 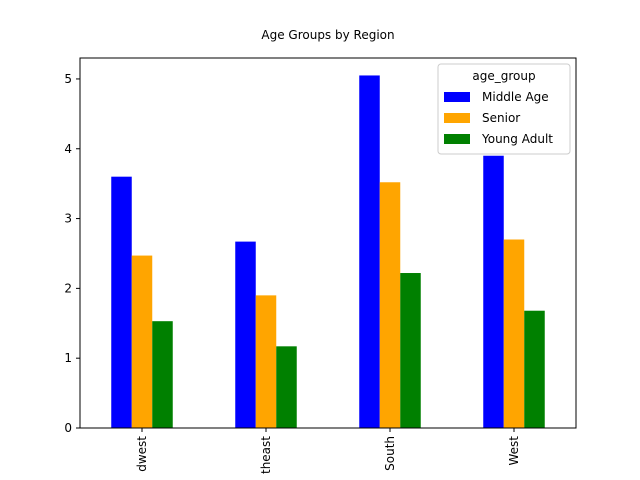 I want to click on y-tick-label: 4, so click(x=68, y=149).